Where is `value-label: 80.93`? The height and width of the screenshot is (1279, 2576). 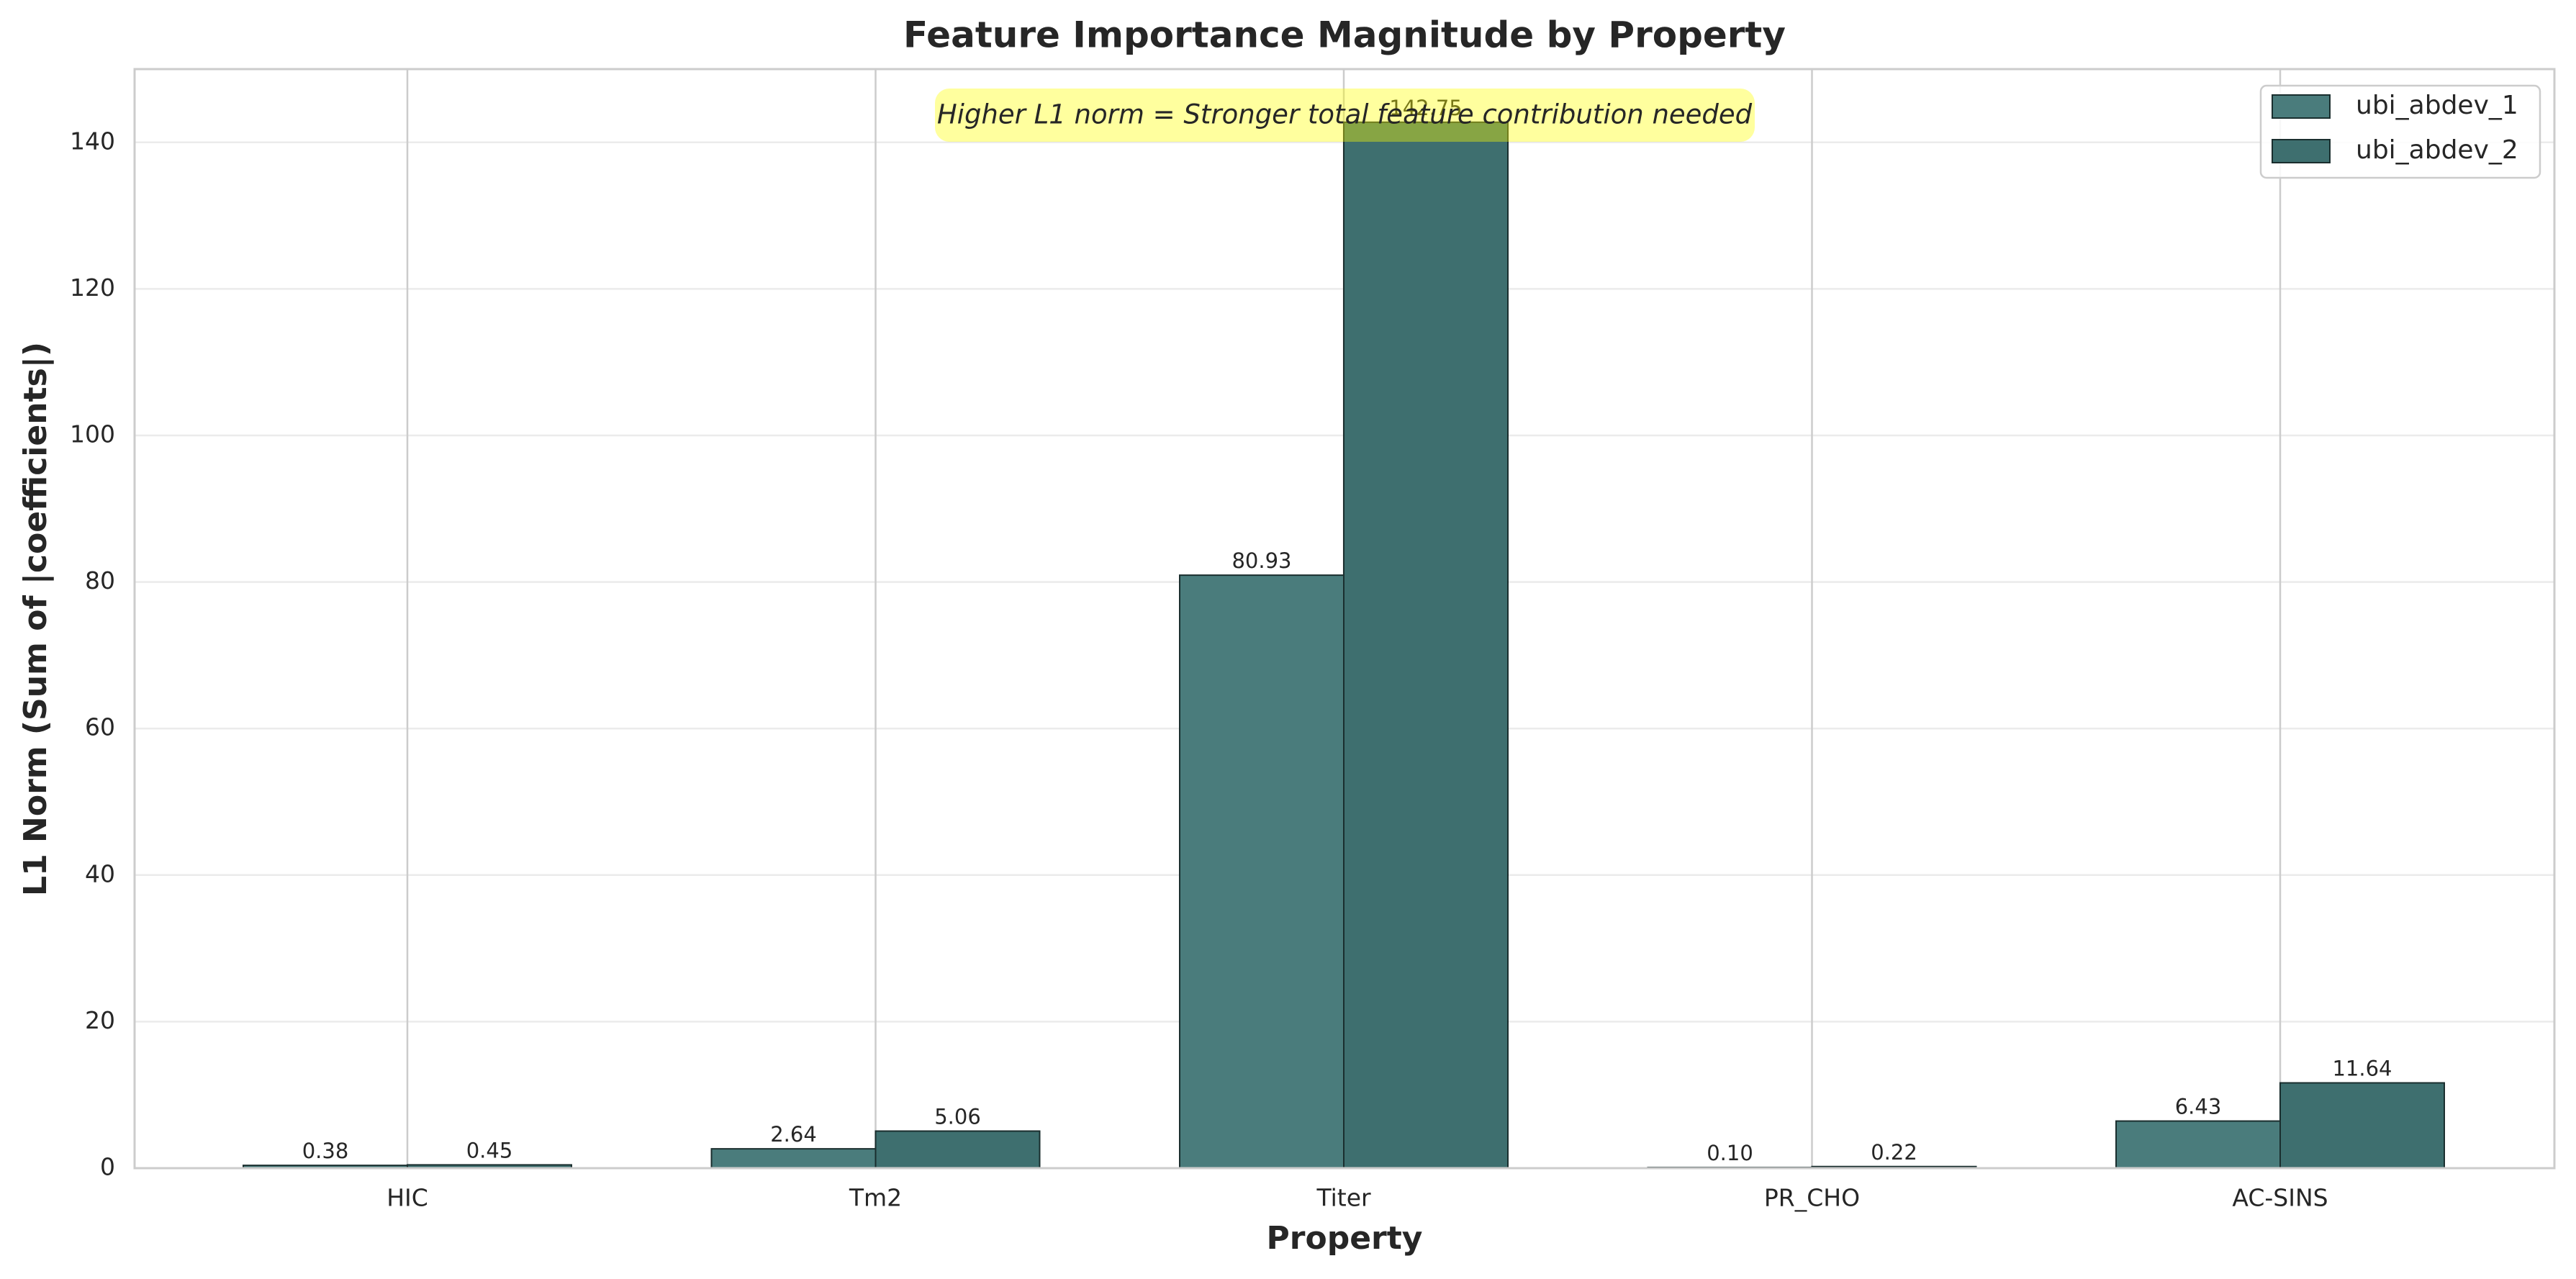
value-label: 80.93 is located at coordinates (1261, 560).